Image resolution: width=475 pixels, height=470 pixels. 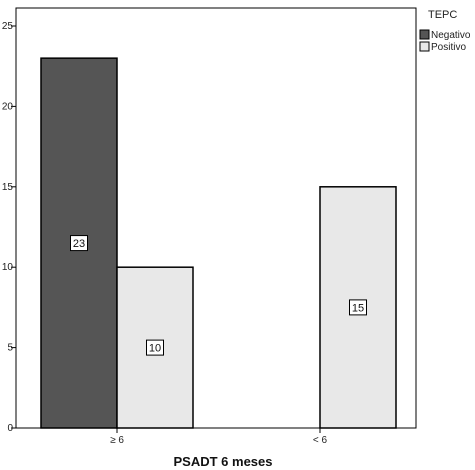 I want to click on legend-swatch-negativo, so click(x=424, y=34).